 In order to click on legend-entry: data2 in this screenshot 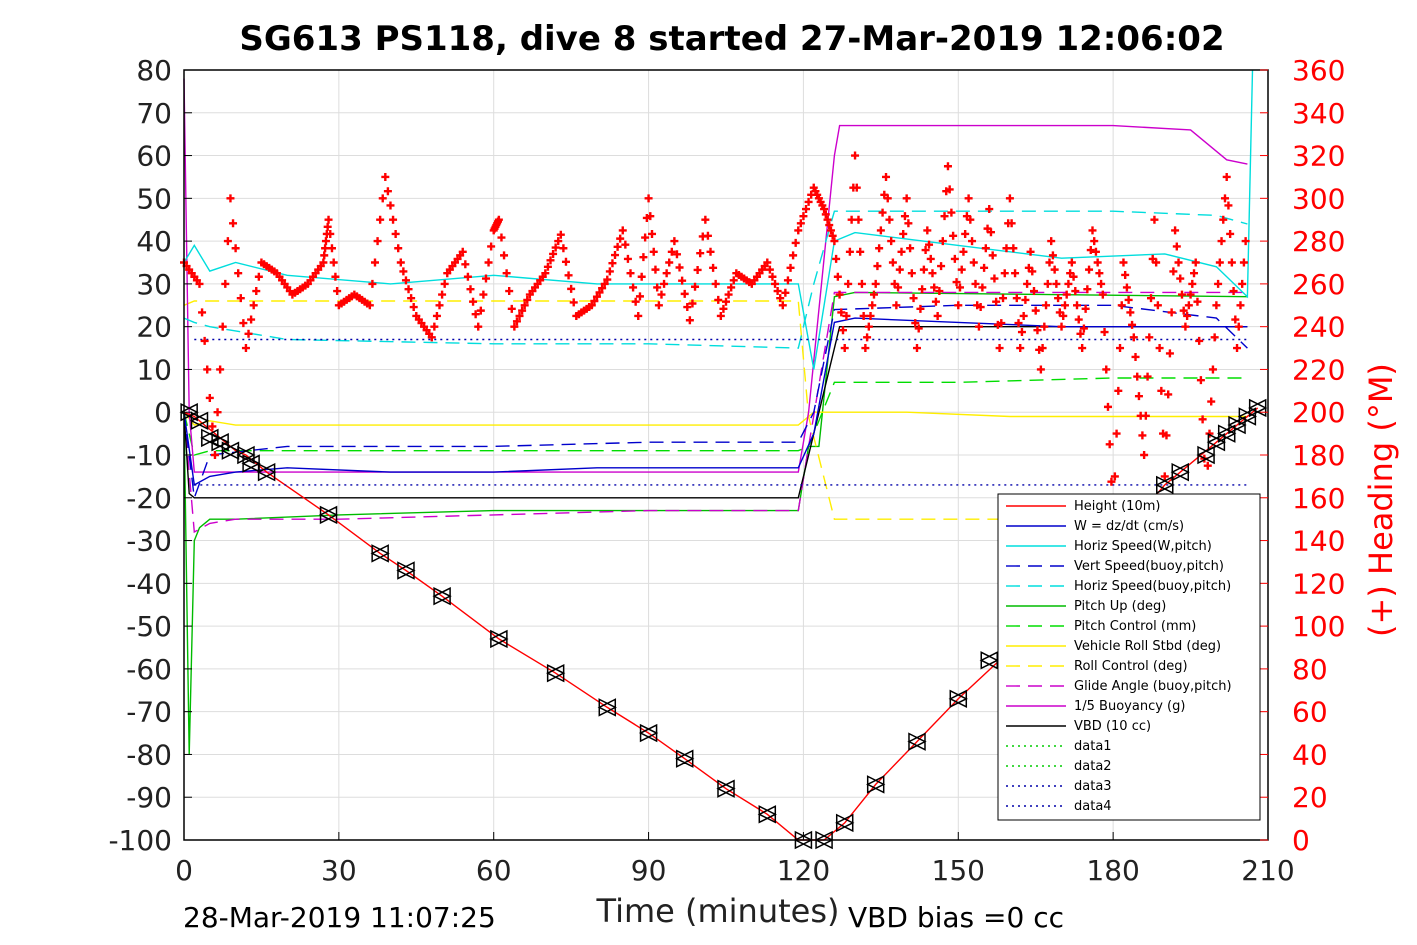, I will do `click(1093, 766)`.